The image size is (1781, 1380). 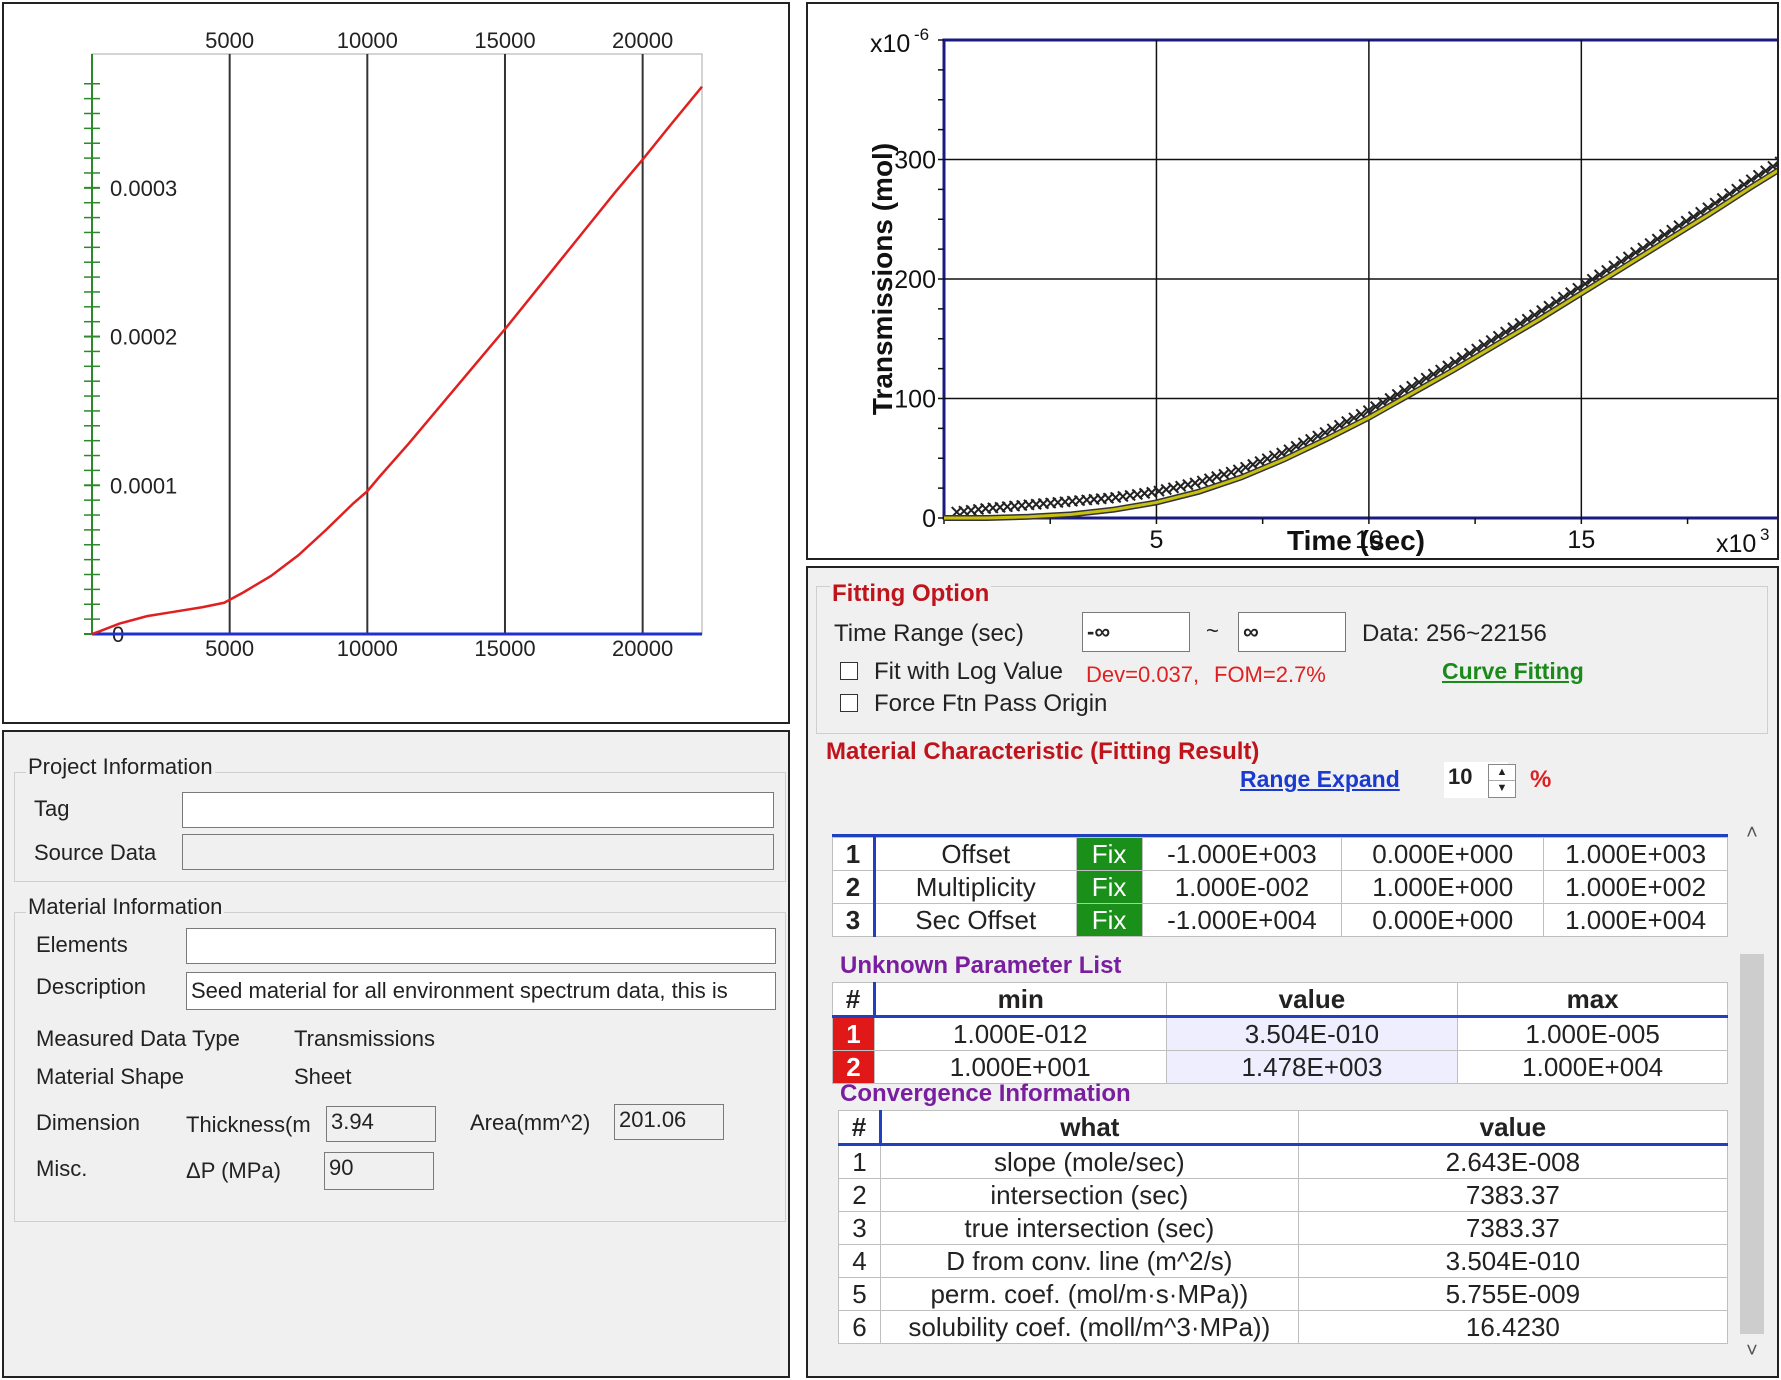 I want to click on tag-label: Tag, so click(x=52, y=808).